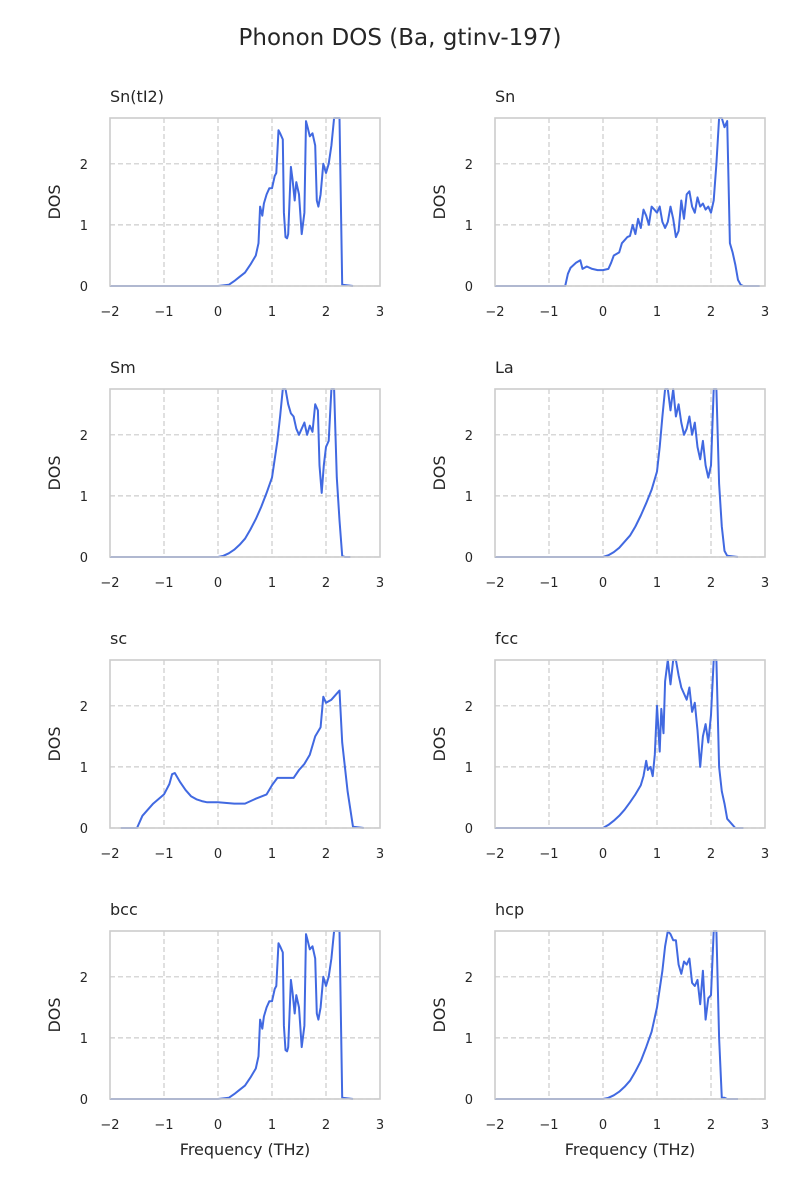 Image resolution: width=800 pixels, height=1200 pixels. I want to click on subplot-7: −2 −1 0 1 2 3 0 1 2 hcp DOS Frequency (THz), so click(599, 1029).